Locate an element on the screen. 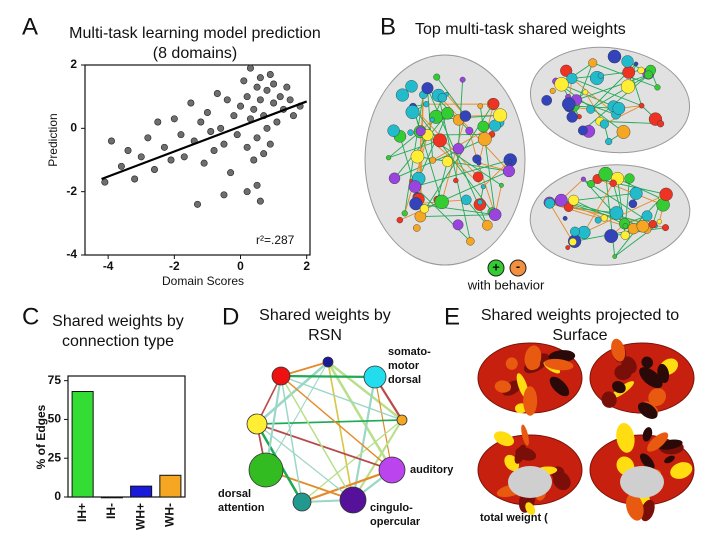  y-axis-label: Prediction is located at coordinates (53, 139).